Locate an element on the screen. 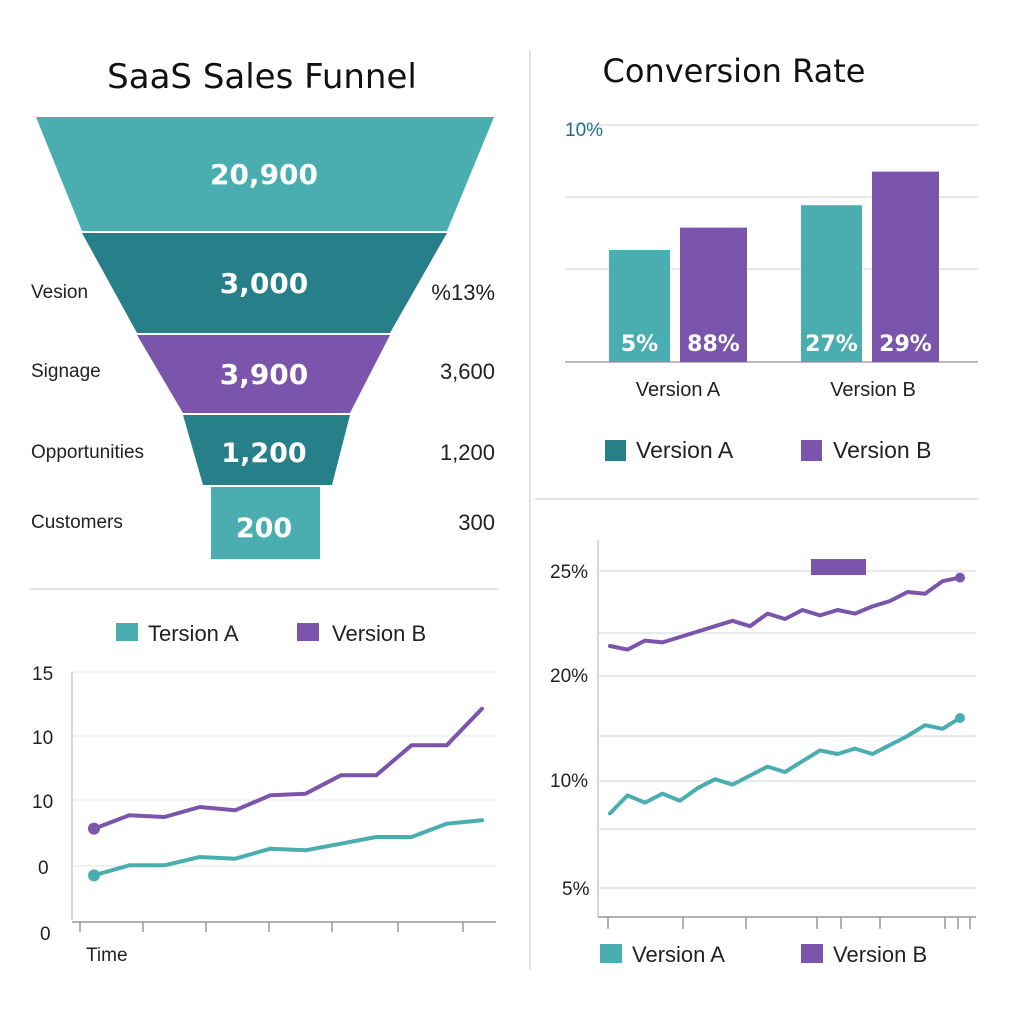 This screenshot has width=1024, height=1024. funnel-stage-value: 20,900 is located at coordinates (264, 174).